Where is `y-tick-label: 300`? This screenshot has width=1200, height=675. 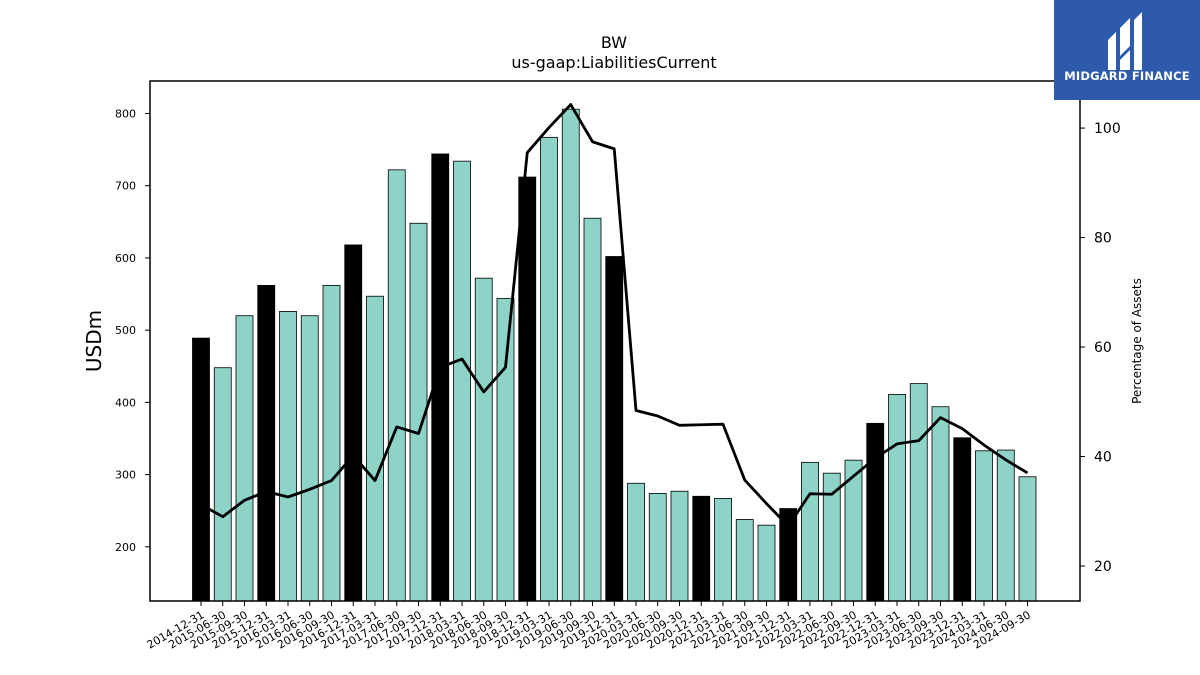 y-tick-label: 300 is located at coordinates (125, 475).